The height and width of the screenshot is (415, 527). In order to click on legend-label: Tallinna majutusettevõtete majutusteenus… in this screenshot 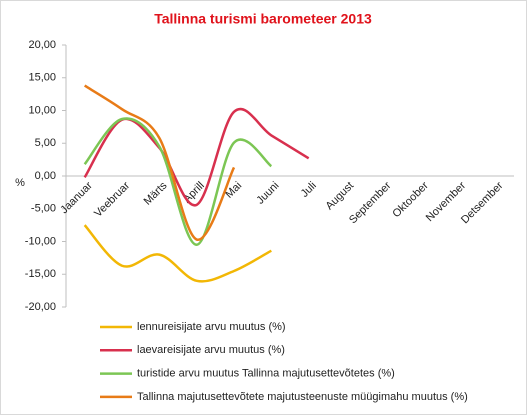, I will do `click(302, 397)`.